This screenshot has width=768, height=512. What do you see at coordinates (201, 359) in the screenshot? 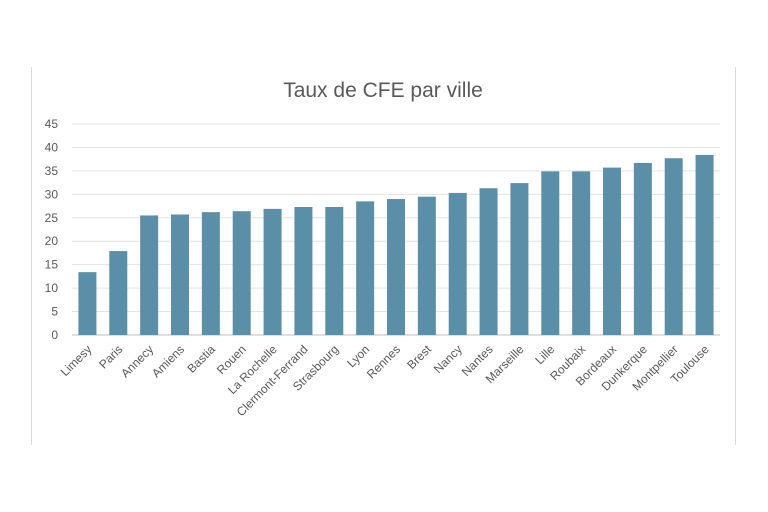
I see `x-category-label: Bastia` at bounding box center [201, 359].